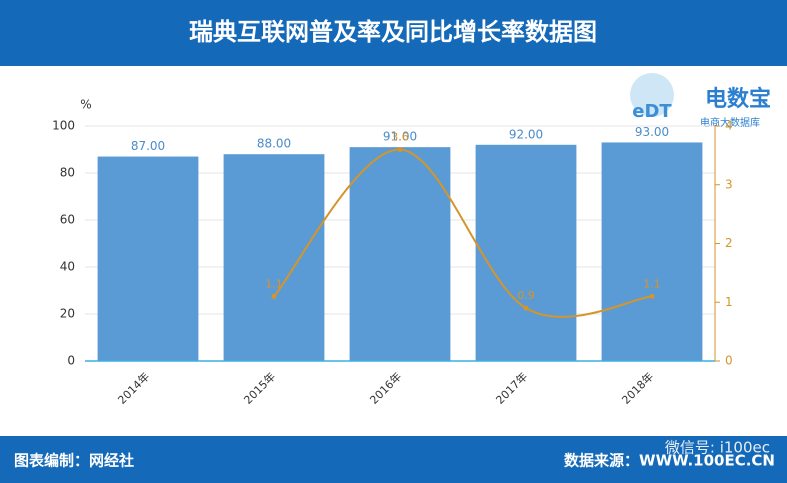 The image size is (787, 483). What do you see at coordinates (729, 243) in the screenshot?
I see `y2-tick-label: 2` at bounding box center [729, 243].